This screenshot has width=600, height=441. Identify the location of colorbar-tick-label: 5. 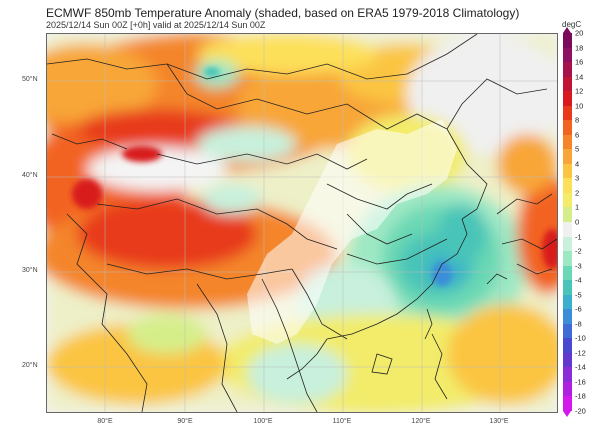
(577, 149).